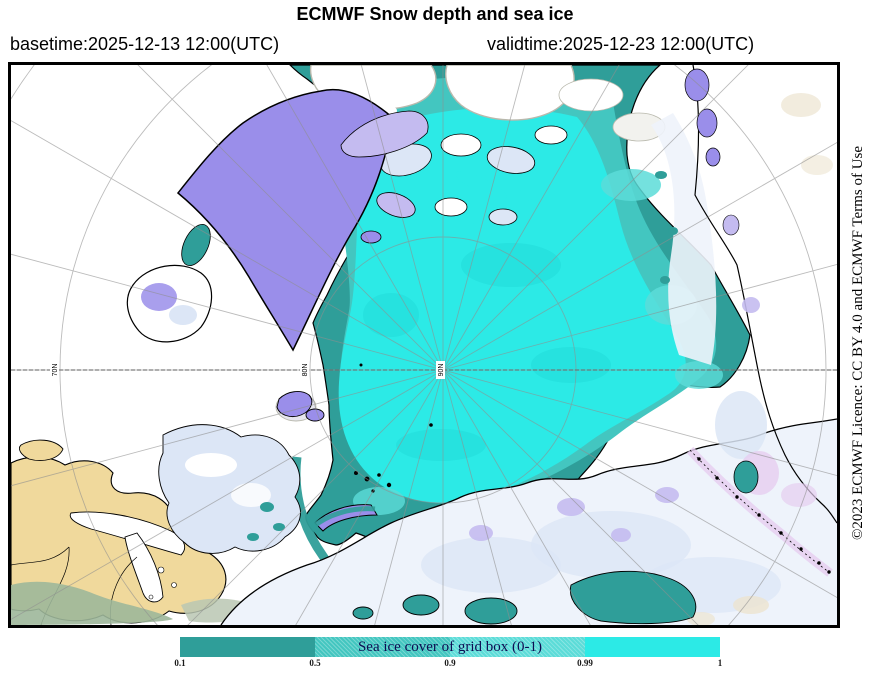  What do you see at coordinates (764, 515) in the screenshot?
I see `aleutian-islets` at bounding box center [764, 515].